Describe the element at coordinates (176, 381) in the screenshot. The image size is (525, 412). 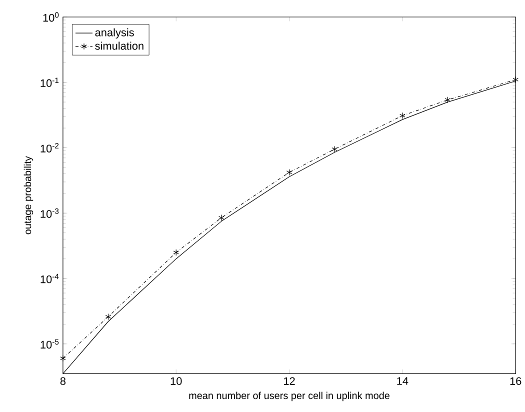
I see `x-tick-label: 10` at that location.